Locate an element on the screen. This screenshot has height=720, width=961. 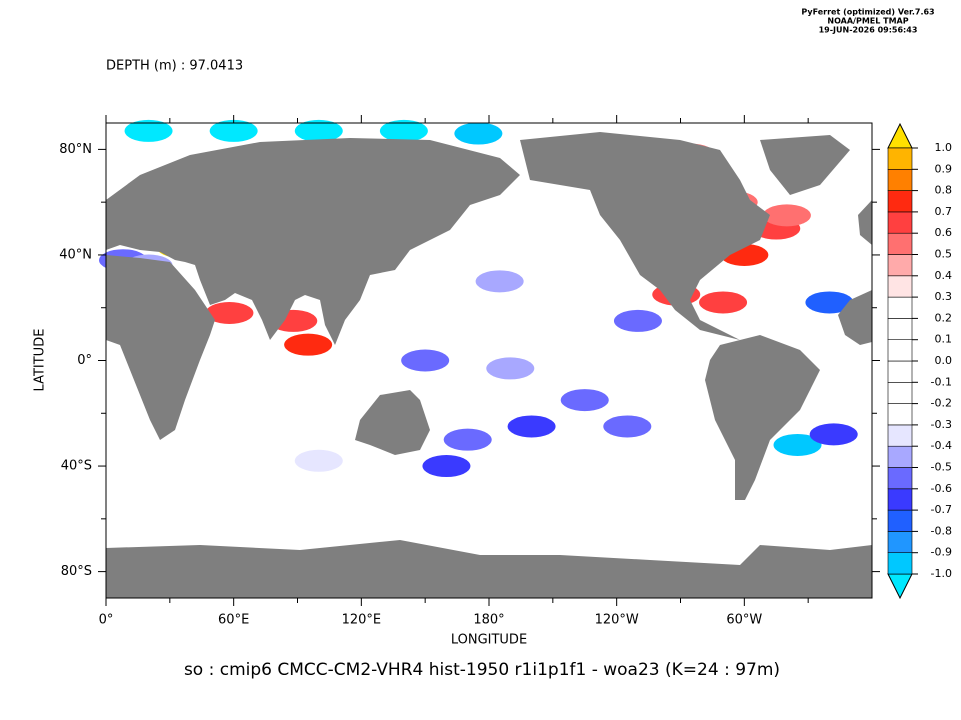
land-antarctica is located at coordinates (489, 569).